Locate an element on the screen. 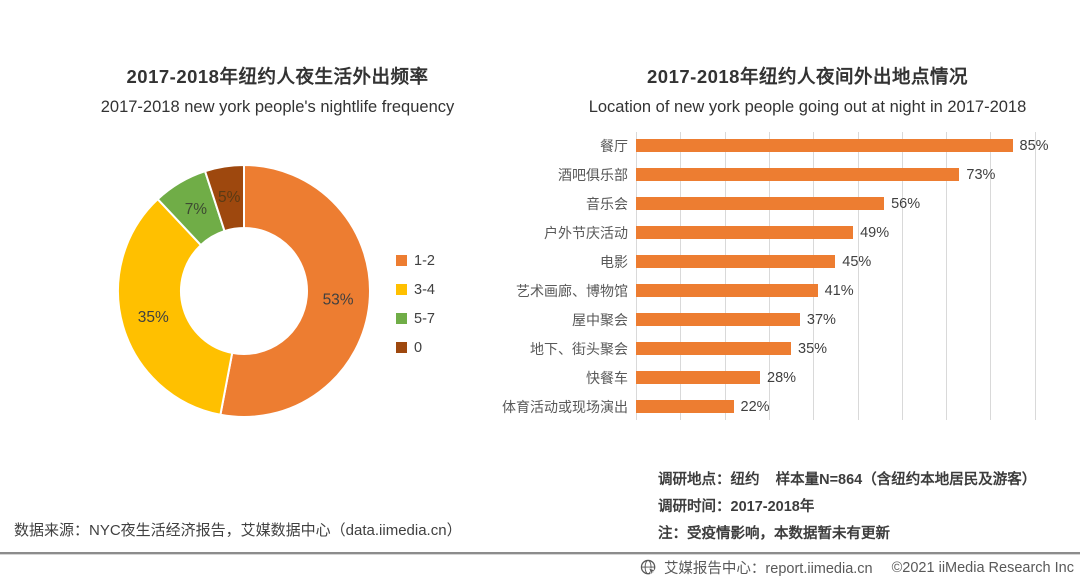  donut-chart: 53% 35% 7% 5% is located at coordinates (244, 290).